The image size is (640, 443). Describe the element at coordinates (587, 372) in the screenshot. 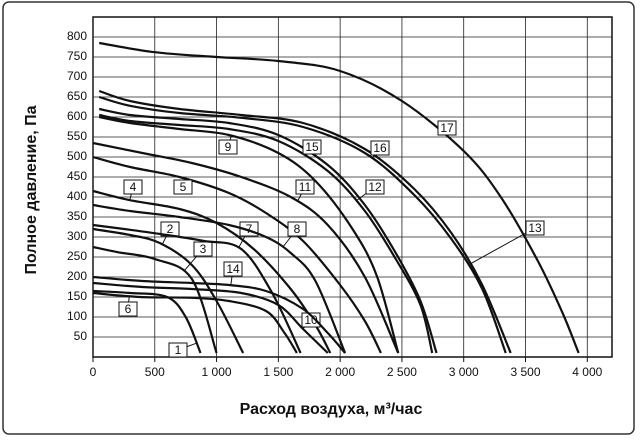

I see `x-tick-label: 4 000` at that location.